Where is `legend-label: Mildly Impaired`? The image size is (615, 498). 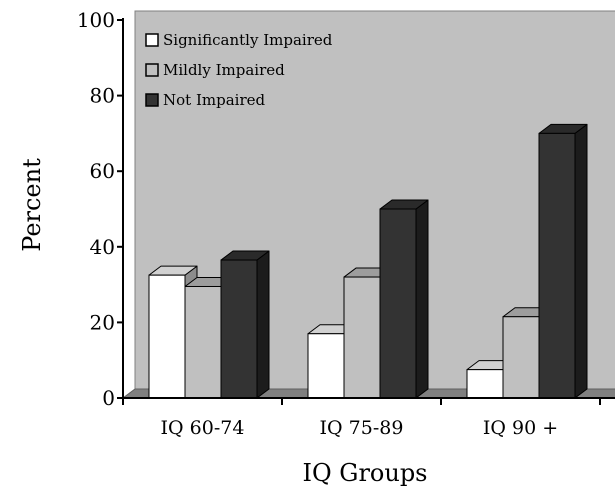 legend-label: Mildly Impaired is located at coordinates (224, 70).